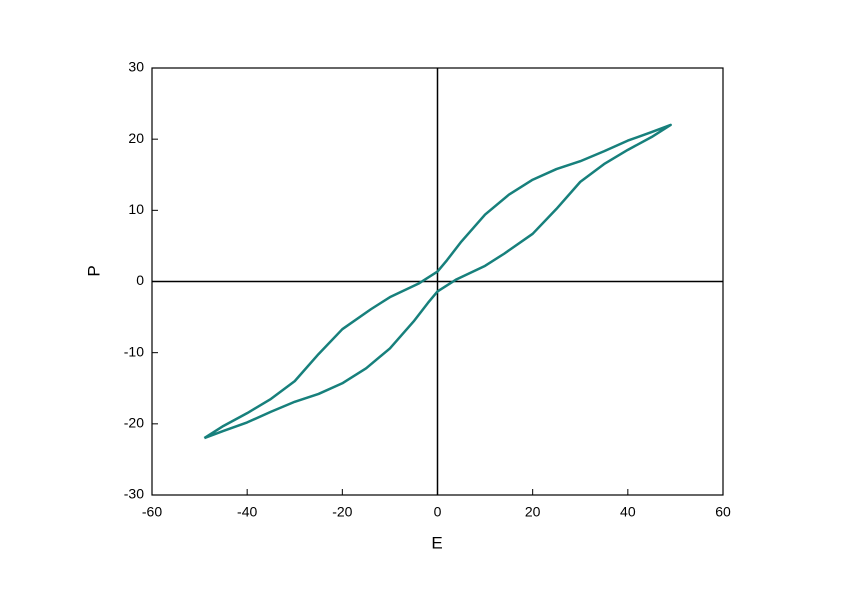 This screenshot has width=841, height=595. What do you see at coordinates (628, 512) in the screenshot?
I see `x-tick-label: 40` at bounding box center [628, 512].